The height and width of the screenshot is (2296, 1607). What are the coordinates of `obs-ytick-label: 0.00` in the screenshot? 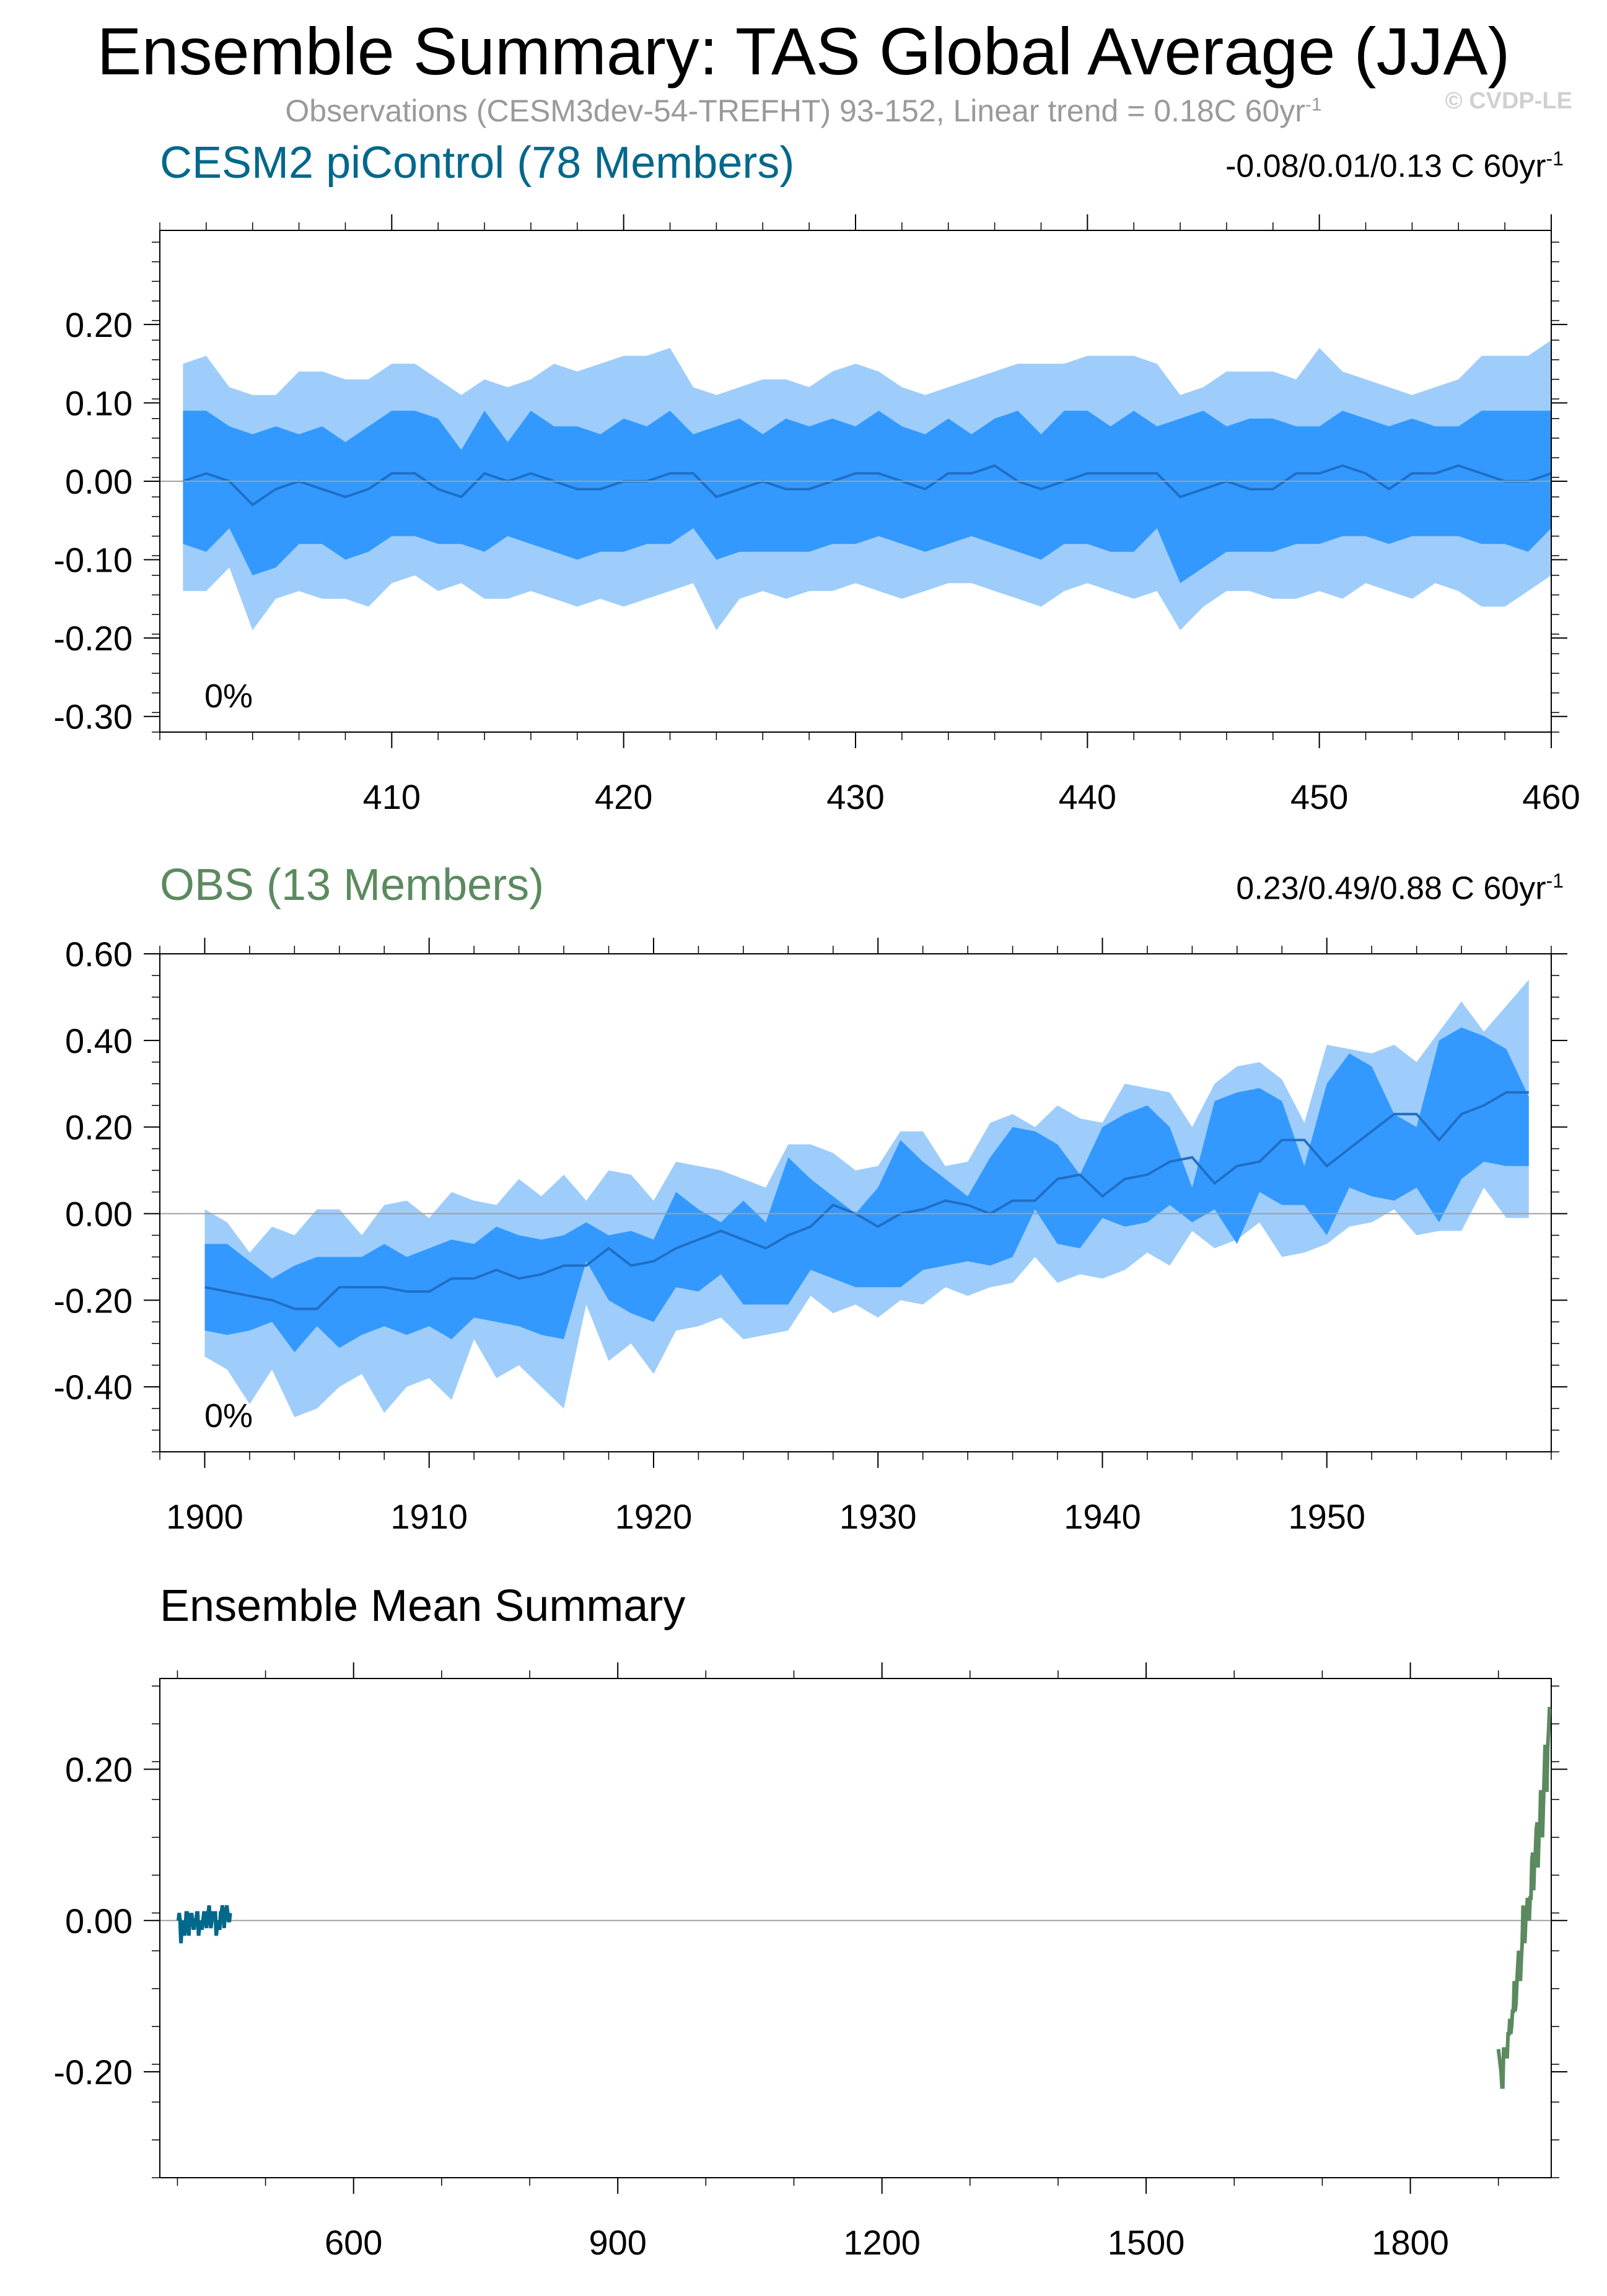 It's located at (99, 1213).